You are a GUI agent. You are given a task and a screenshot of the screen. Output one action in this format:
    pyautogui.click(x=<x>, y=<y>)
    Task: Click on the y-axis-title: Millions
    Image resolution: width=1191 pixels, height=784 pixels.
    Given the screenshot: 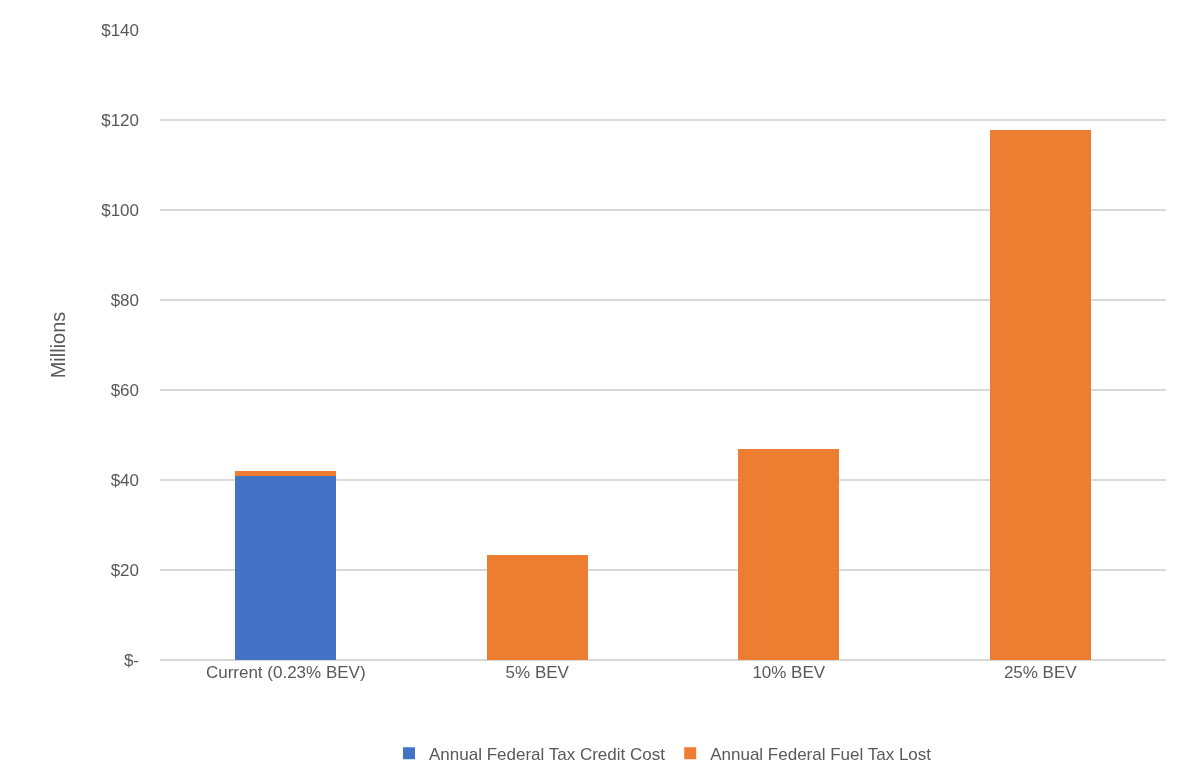 What is the action you would take?
    pyautogui.click(x=57, y=345)
    